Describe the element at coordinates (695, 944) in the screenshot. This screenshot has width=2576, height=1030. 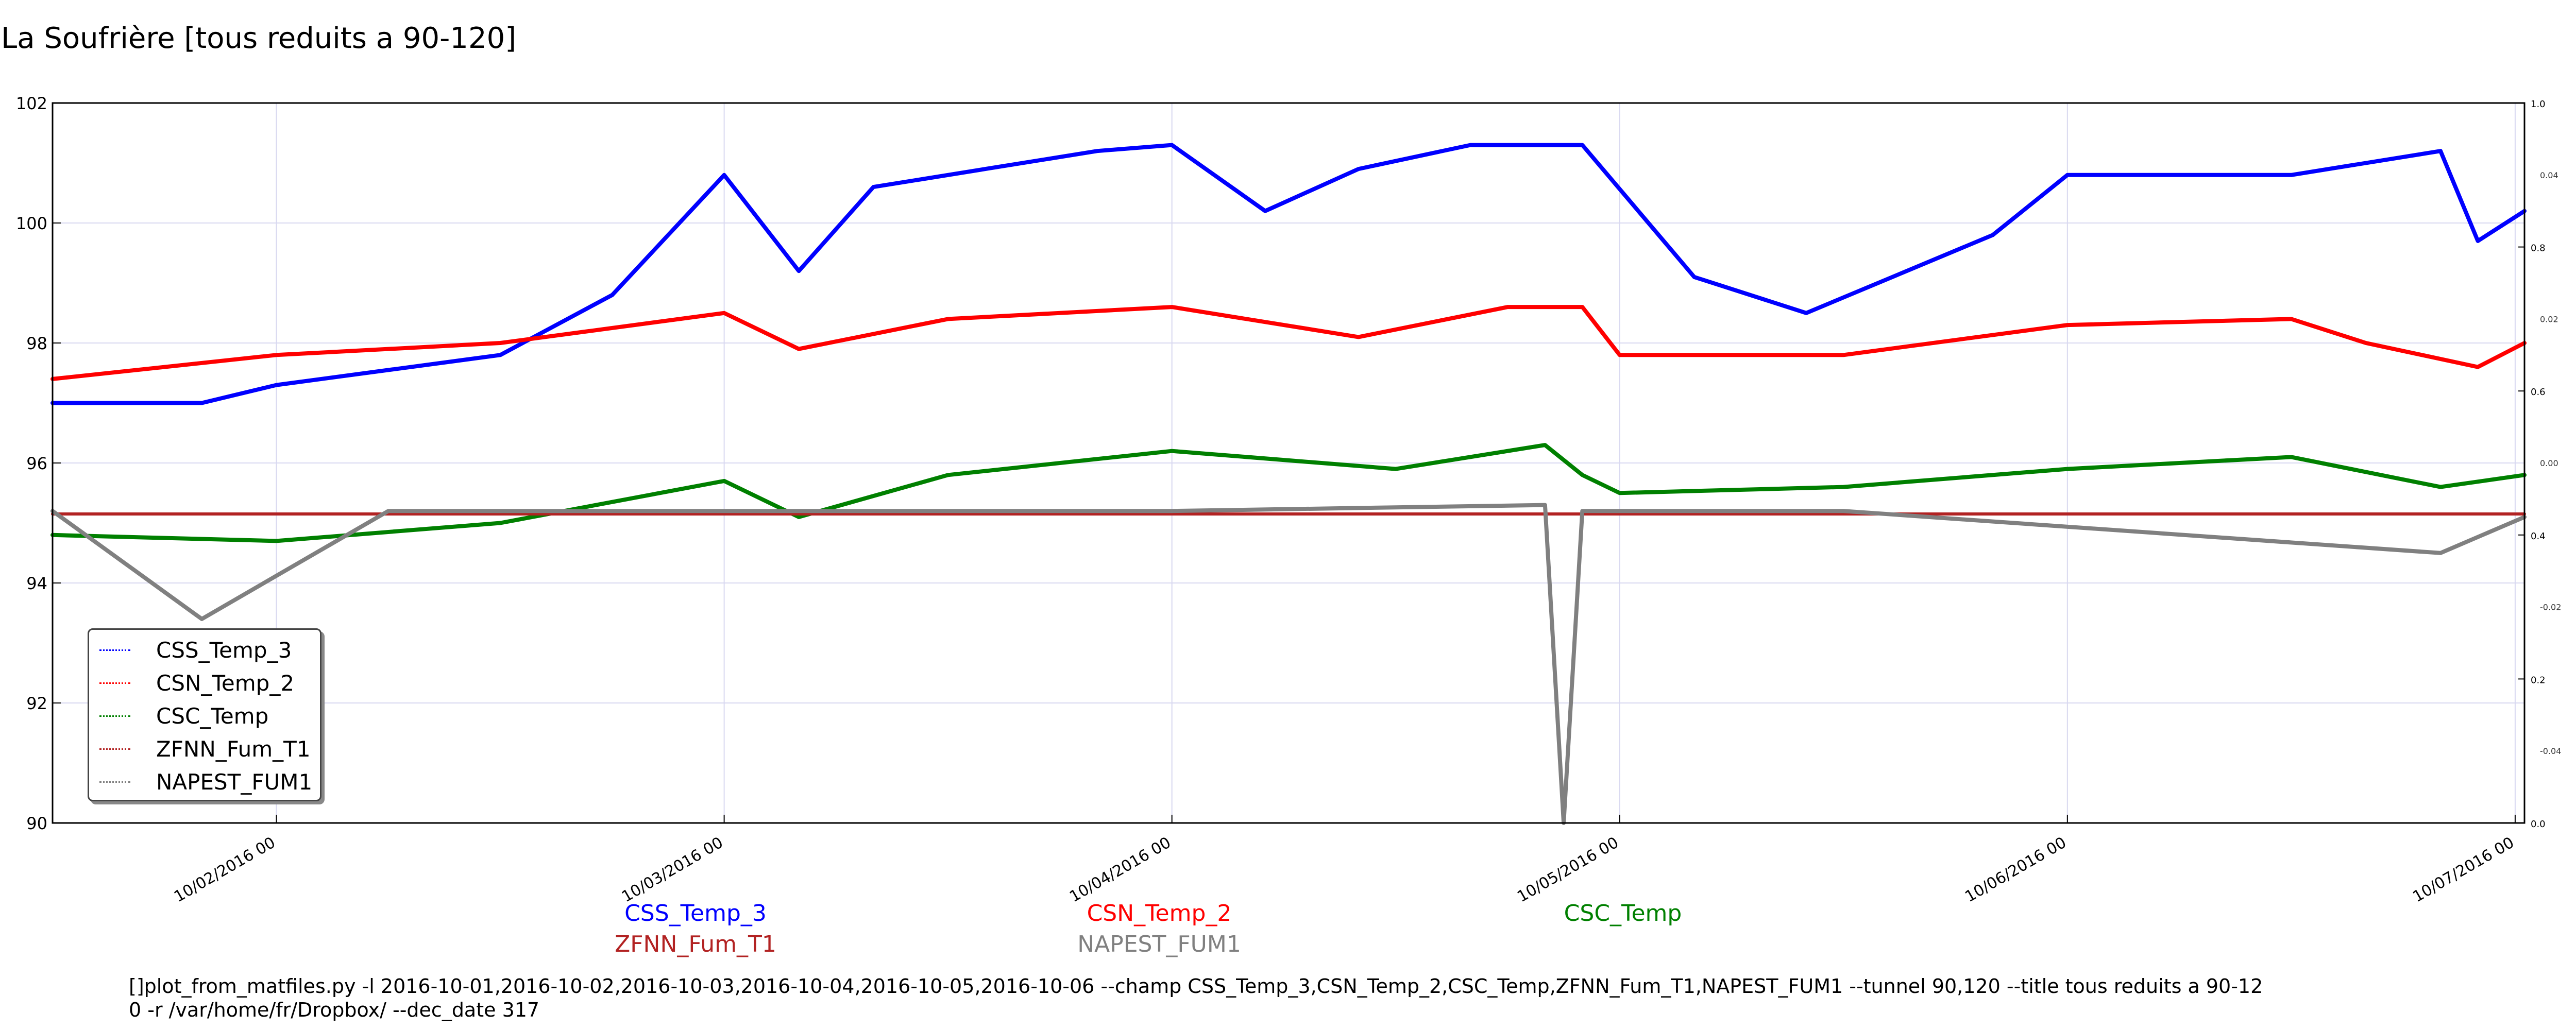
I see `bottom-legend-zfnn-fum-t1: ZFNN_Fum_T1` at that location.